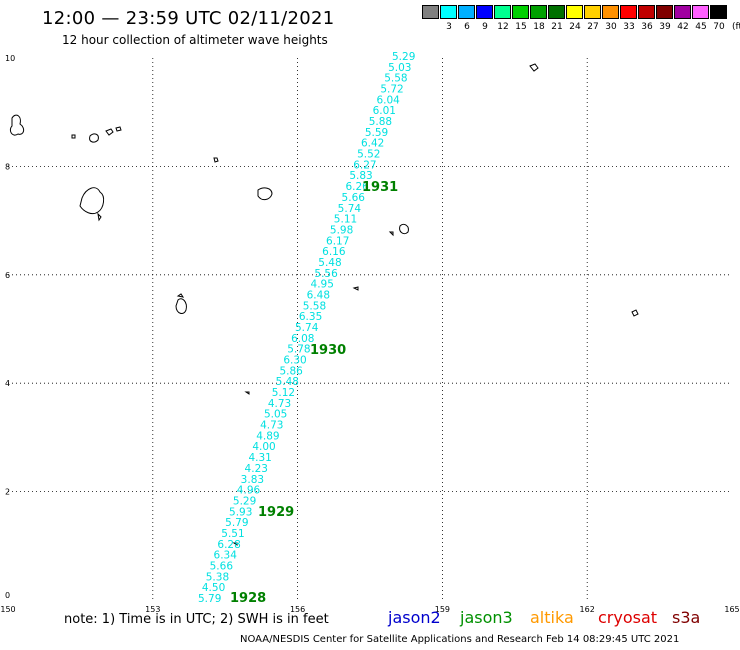 The width and height of the screenshot is (740, 650). I want to click on wave-height-label: 5.59, so click(376, 133).